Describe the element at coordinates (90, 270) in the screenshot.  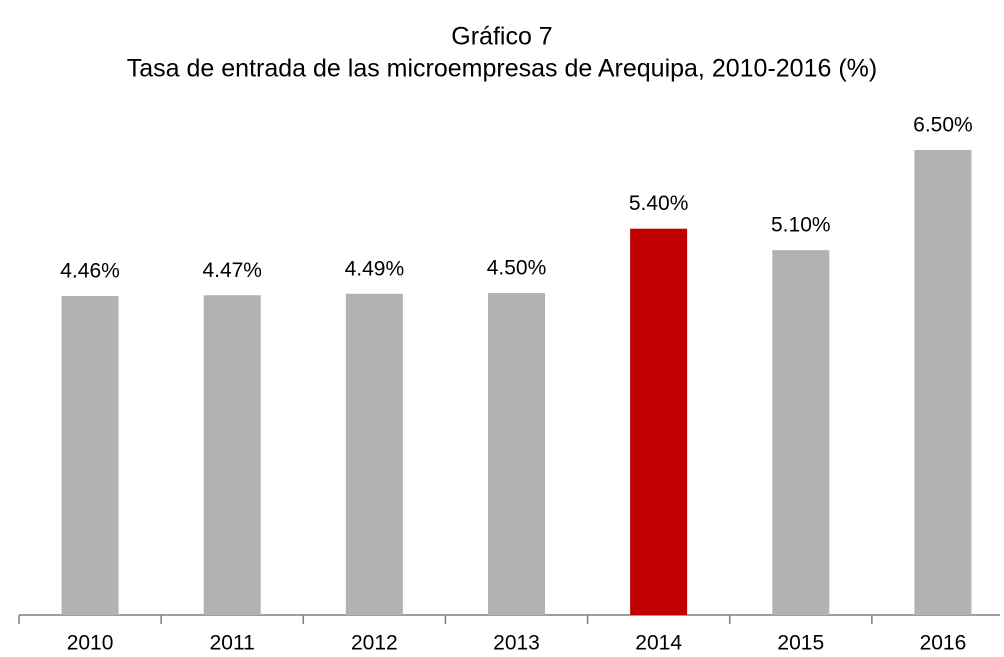
I see `data-label: 4.46%` at that location.